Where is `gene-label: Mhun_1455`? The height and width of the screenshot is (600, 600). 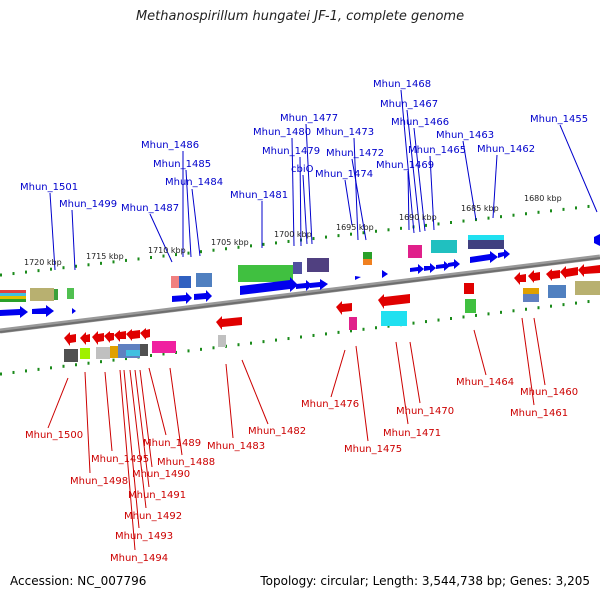
gene-label: Mhun_1455 is located at coordinates (559, 119).